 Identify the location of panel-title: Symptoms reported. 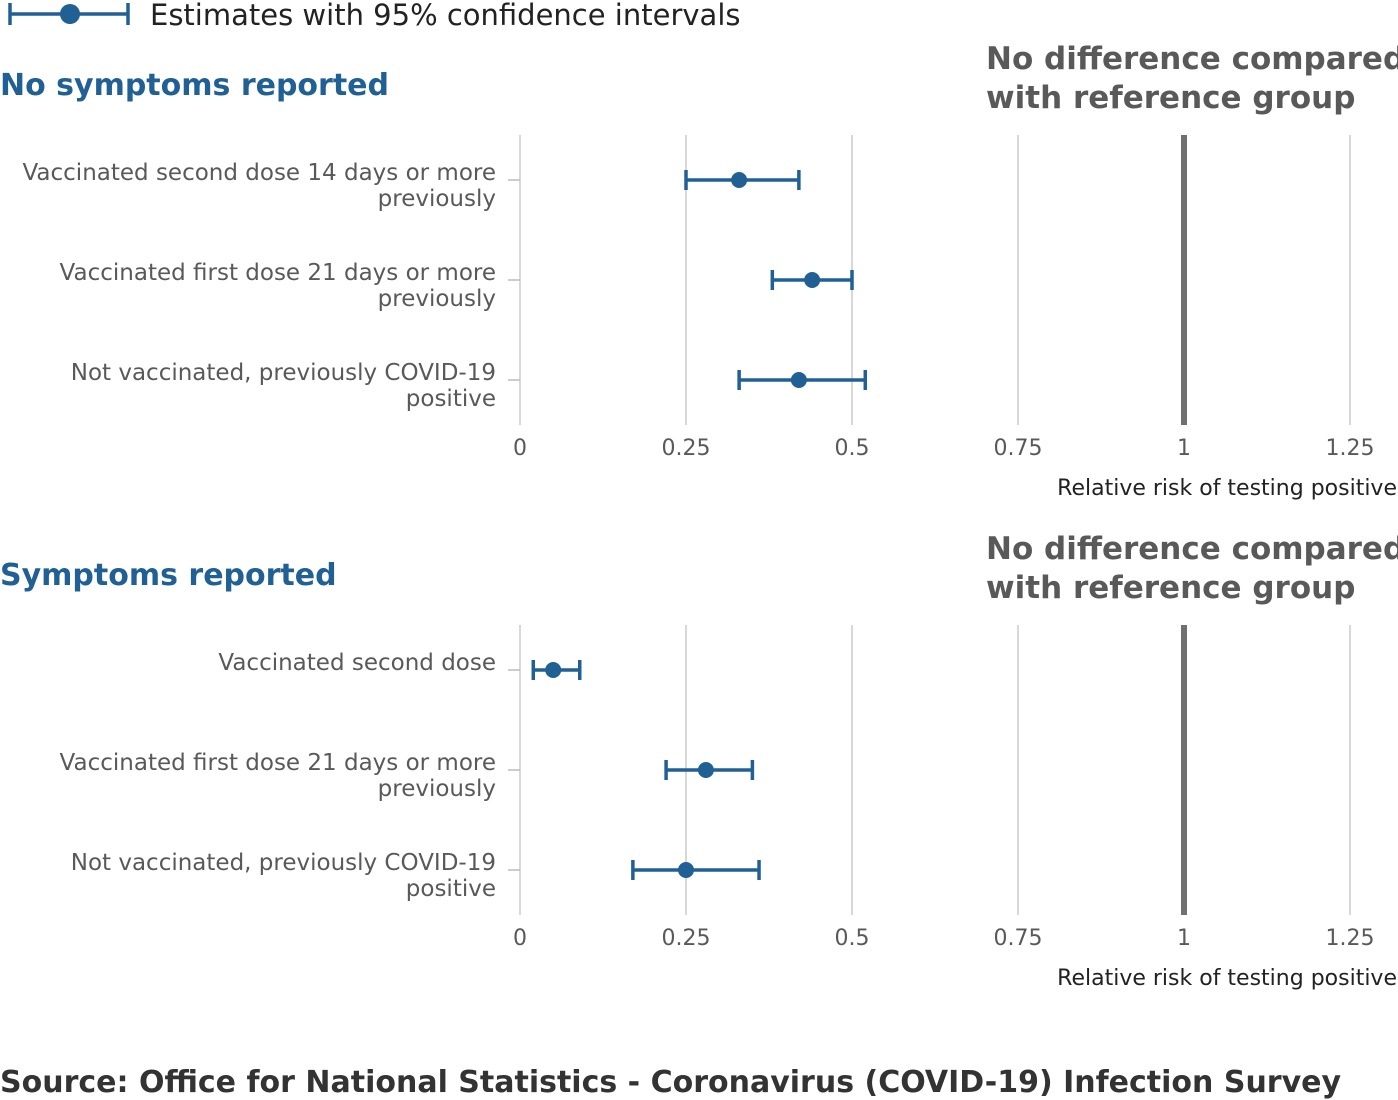
(168, 575).